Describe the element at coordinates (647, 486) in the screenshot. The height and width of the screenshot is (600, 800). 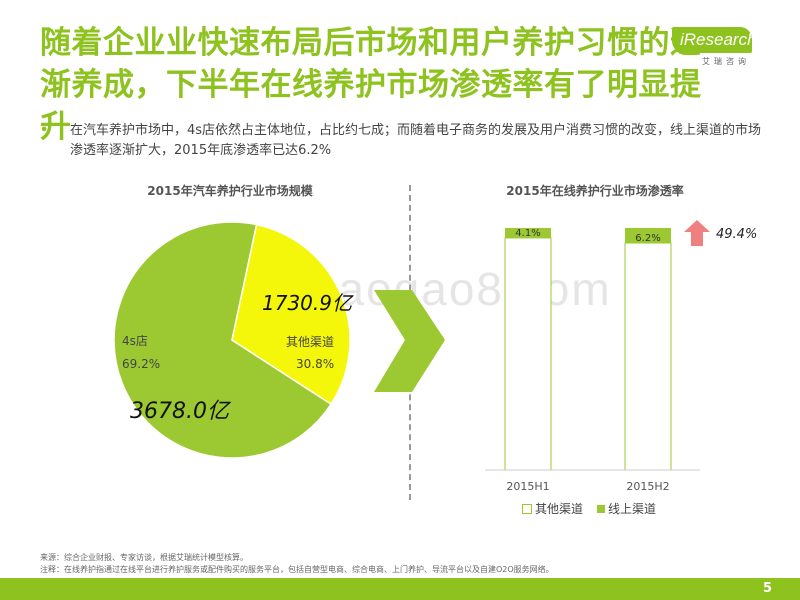
I see `bar-category-2015H2: 2015H2` at that location.